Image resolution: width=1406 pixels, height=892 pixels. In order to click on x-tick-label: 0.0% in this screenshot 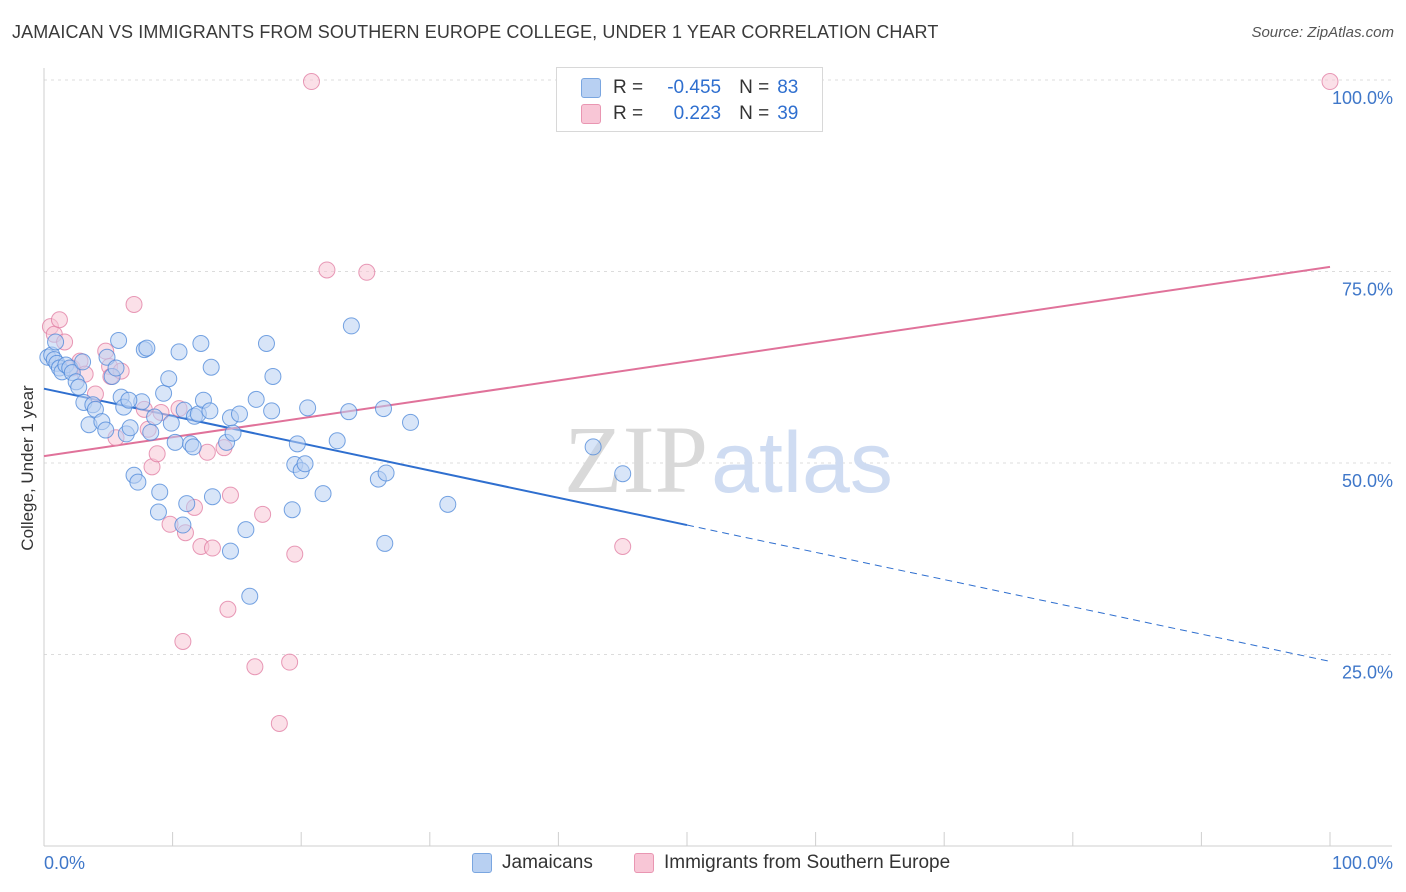, I will do `click(64, 863)`.